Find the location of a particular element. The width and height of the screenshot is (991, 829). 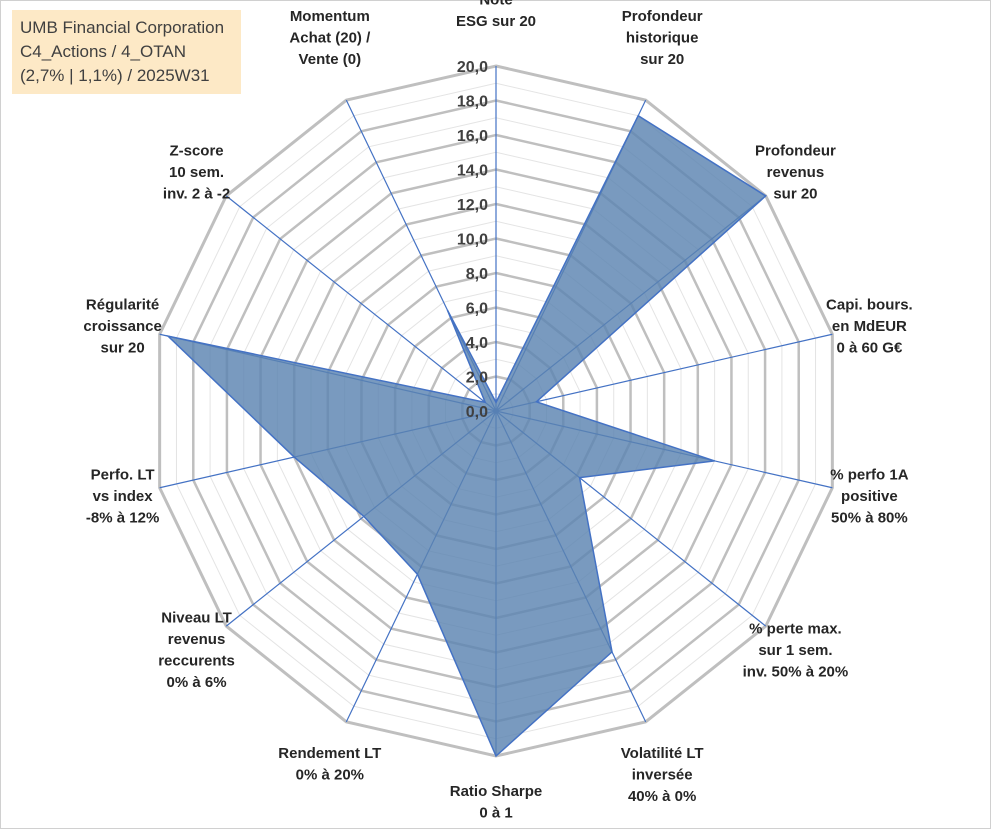

radar-tick-labels: 0,0 2,0 4,0 6,0 8,0 10,0 12,0 14,0 16,0 18,0 20,0 is located at coordinates (472, 240).